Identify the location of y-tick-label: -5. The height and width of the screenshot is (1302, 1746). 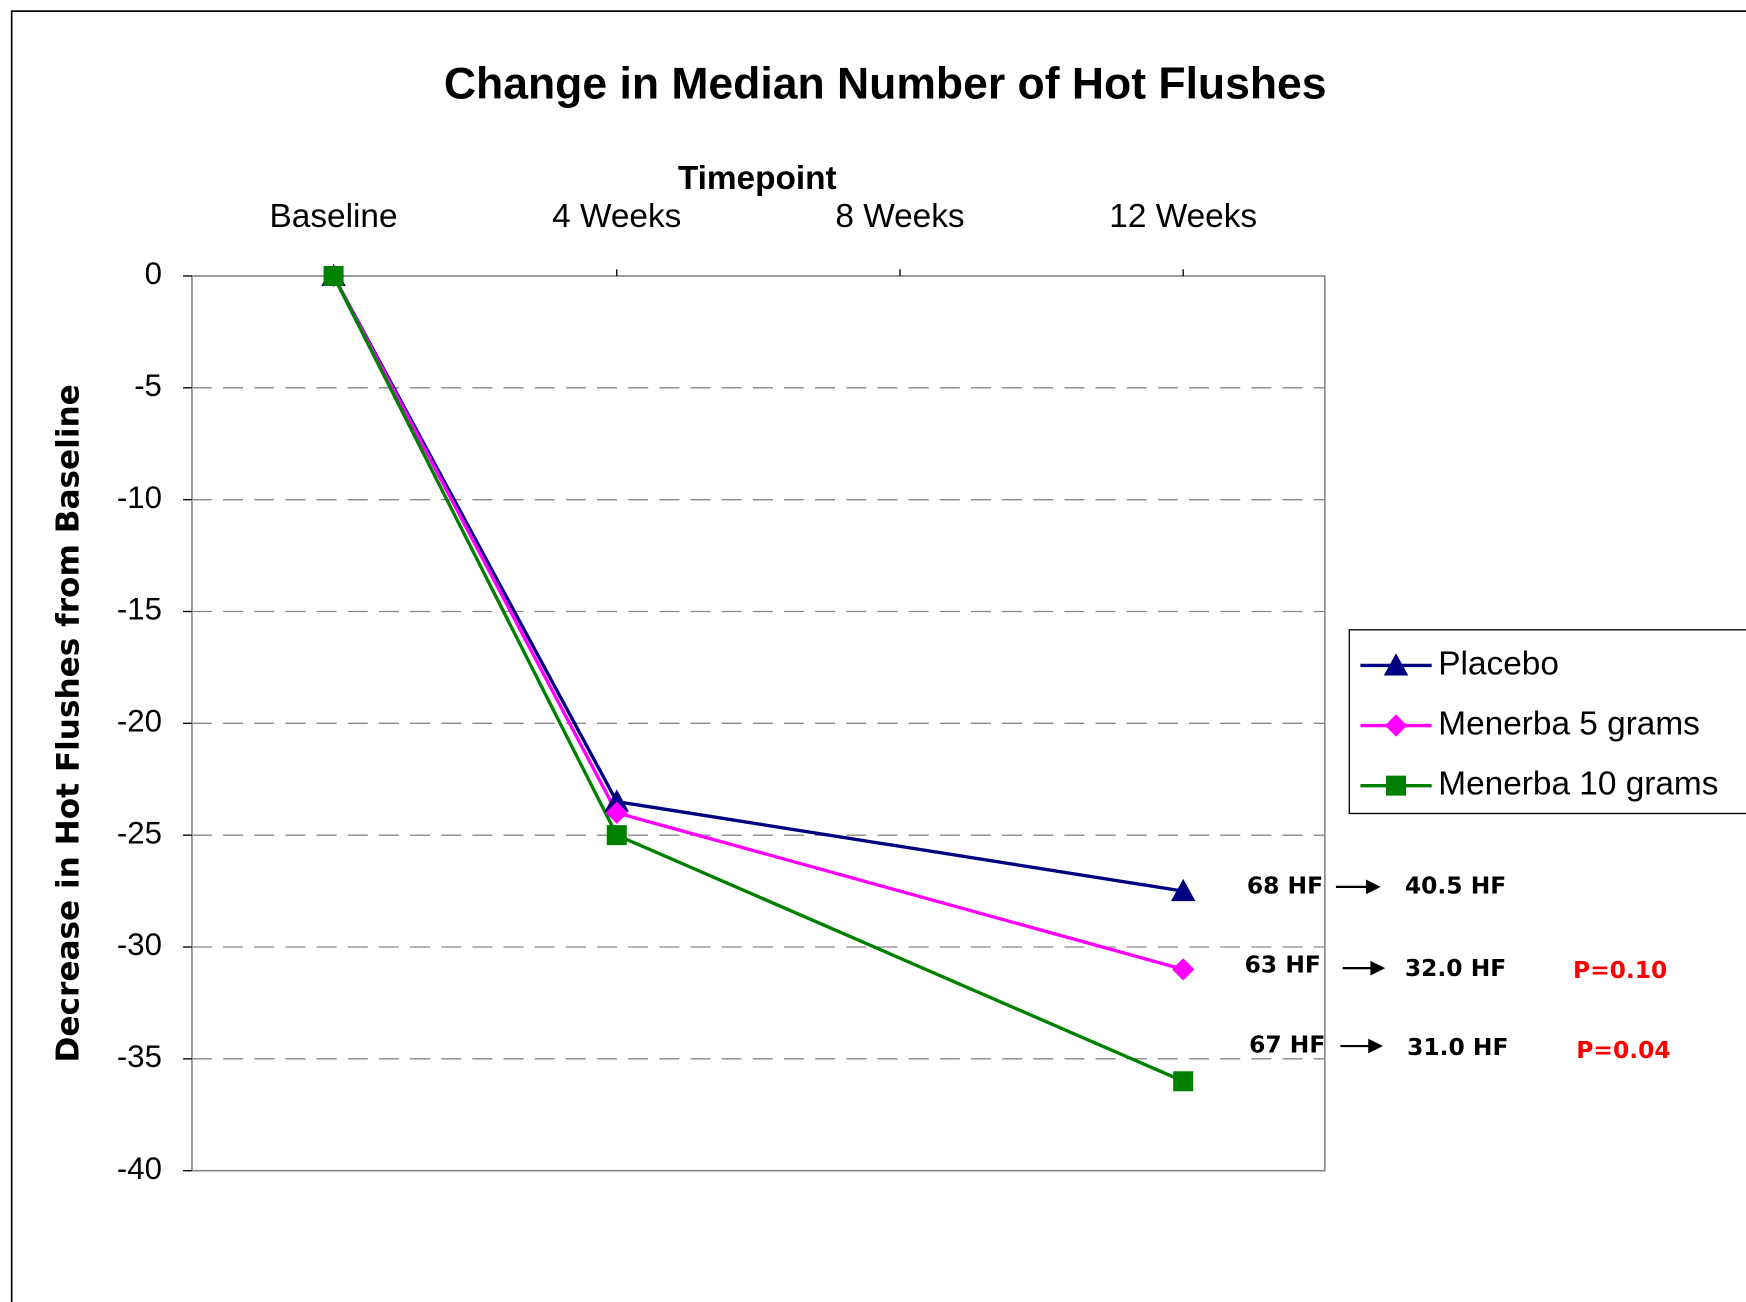
(148, 385).